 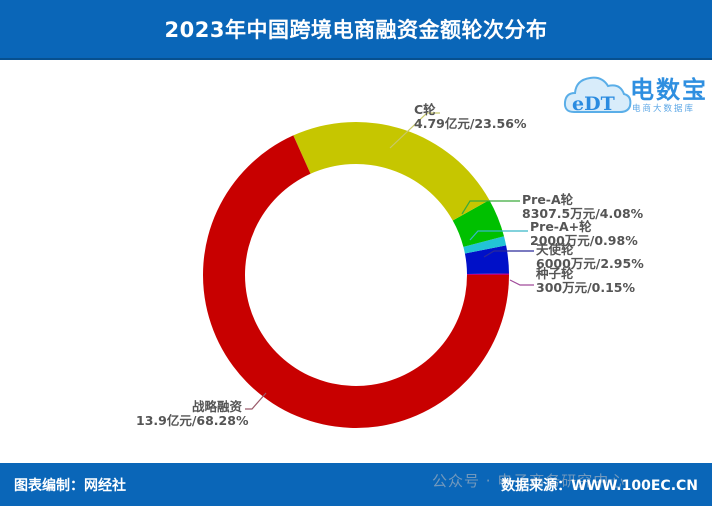 I want to click on edt-logo: eDT 电数宝 电商大数据库, so click(x=637, y=94).